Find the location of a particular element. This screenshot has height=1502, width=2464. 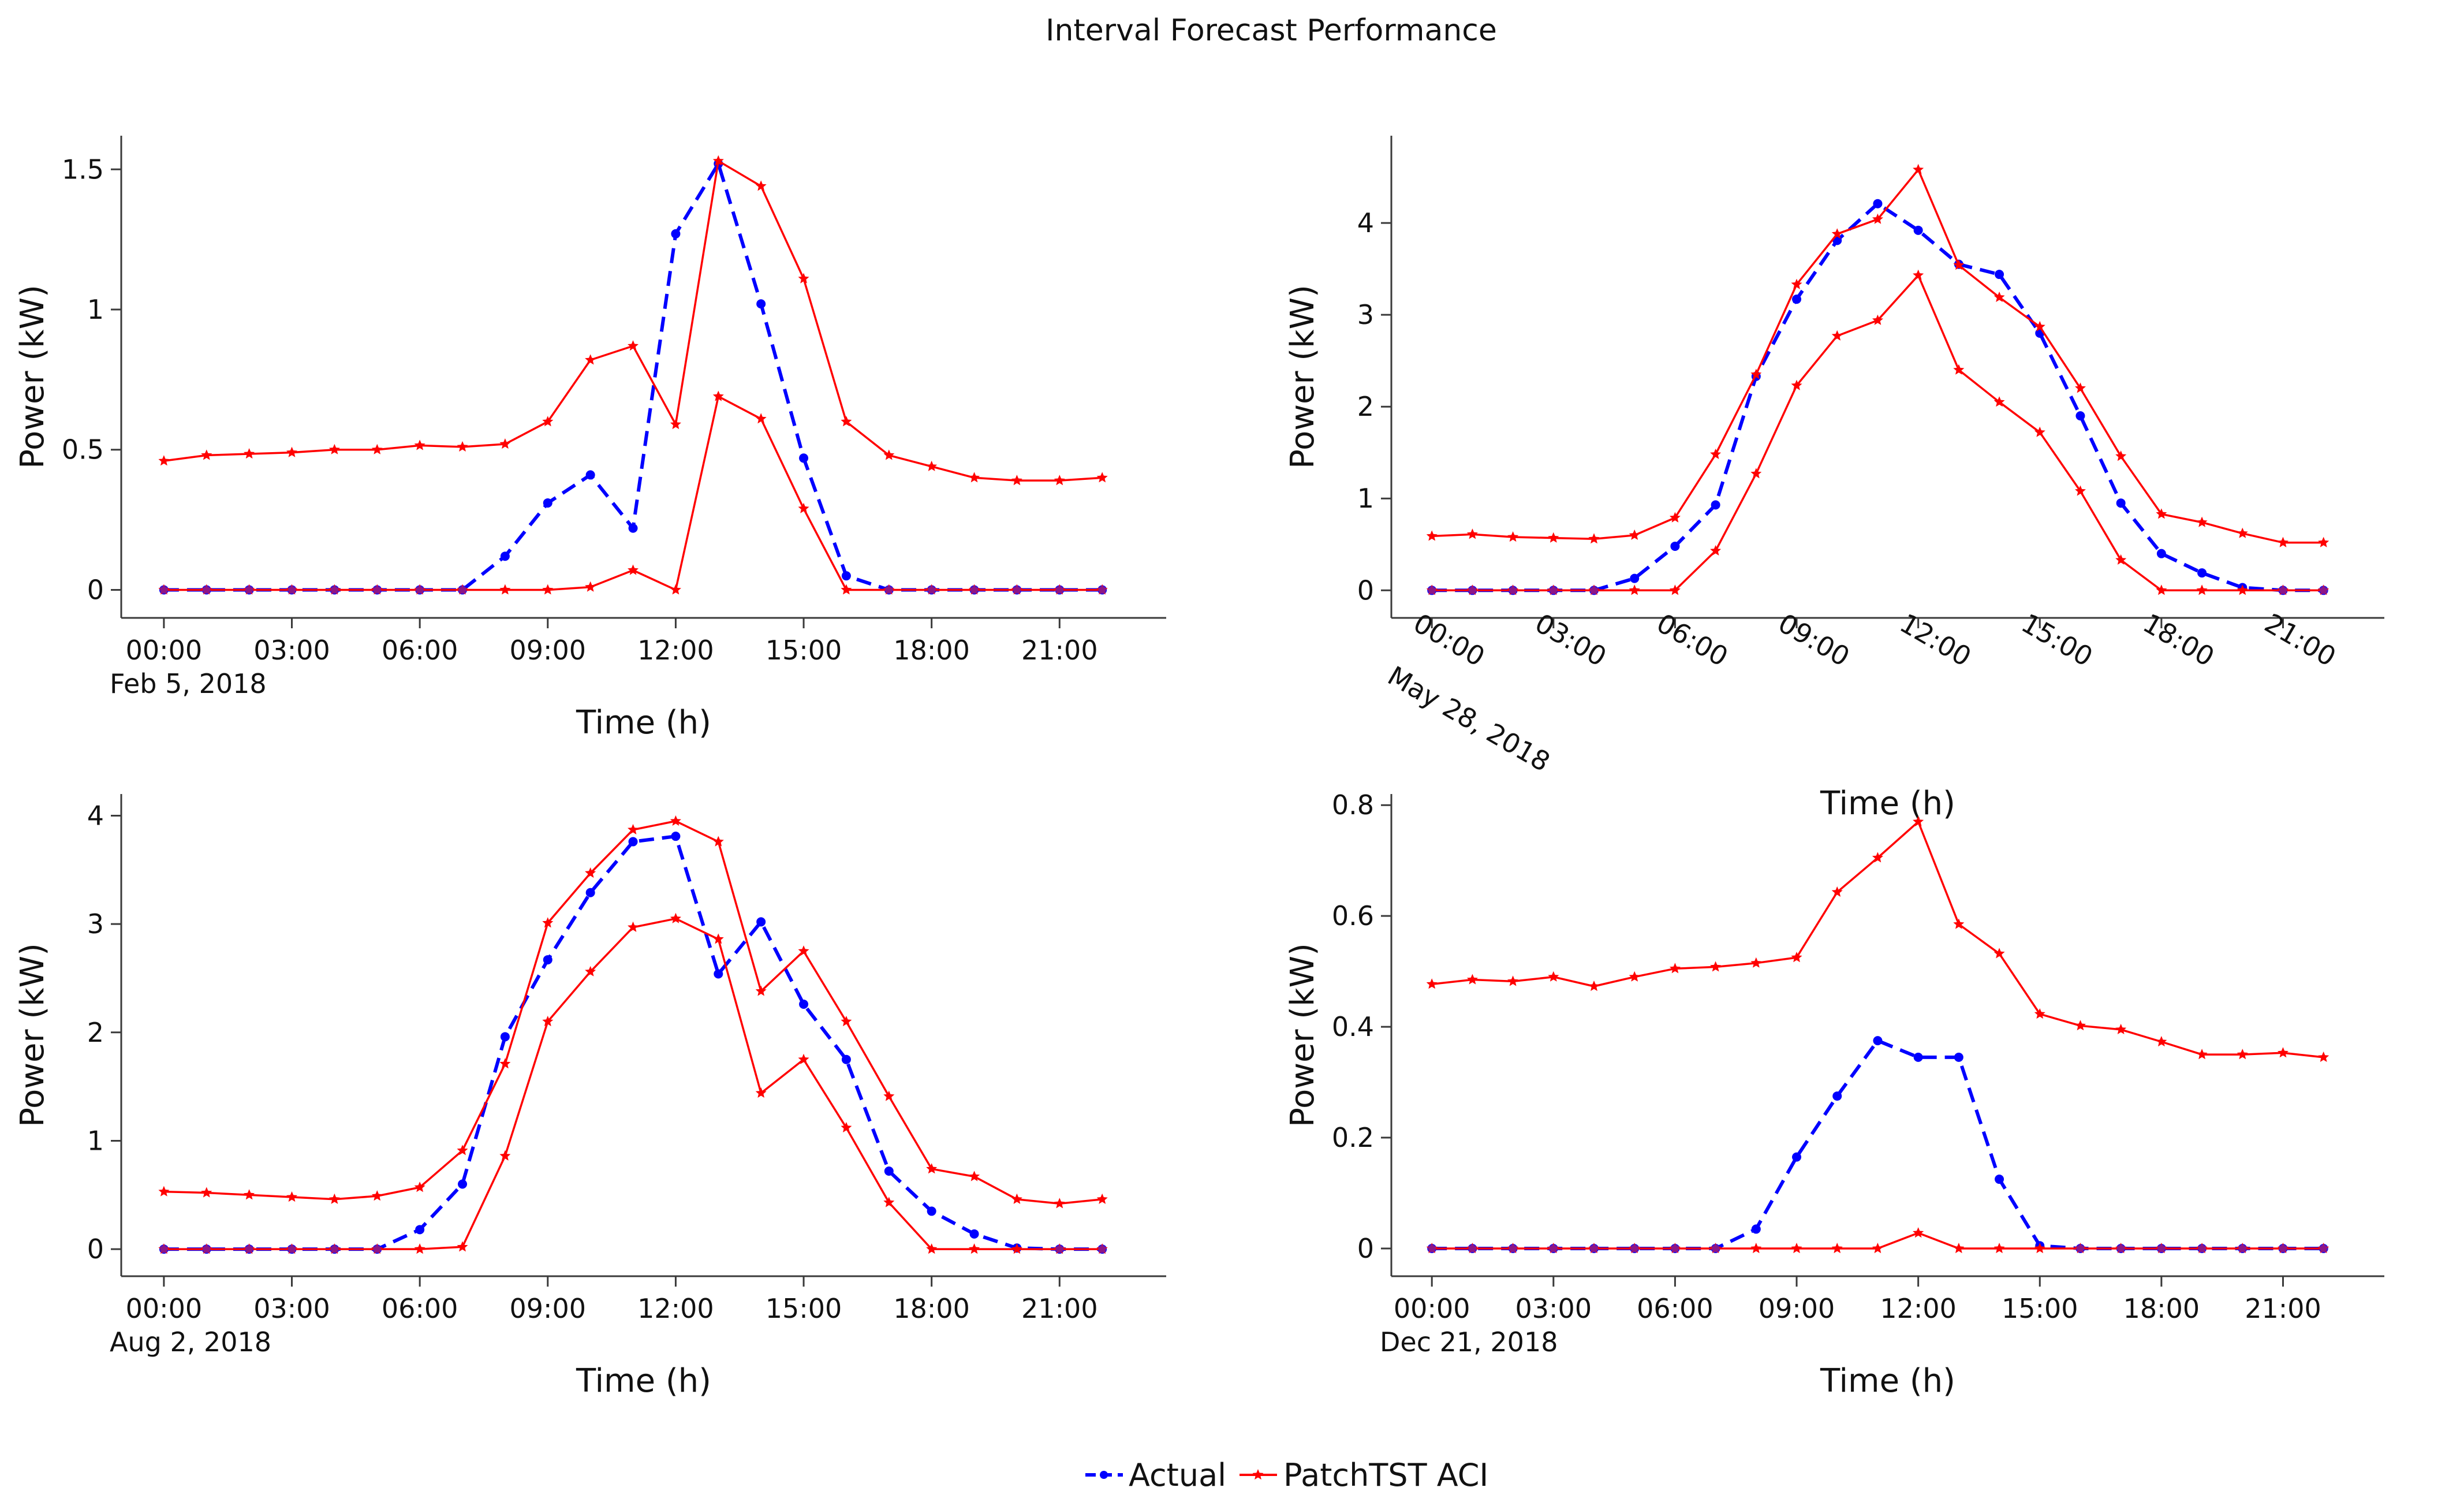

x-tick-label: 00:00 is located at coordinates (1432, 1308).